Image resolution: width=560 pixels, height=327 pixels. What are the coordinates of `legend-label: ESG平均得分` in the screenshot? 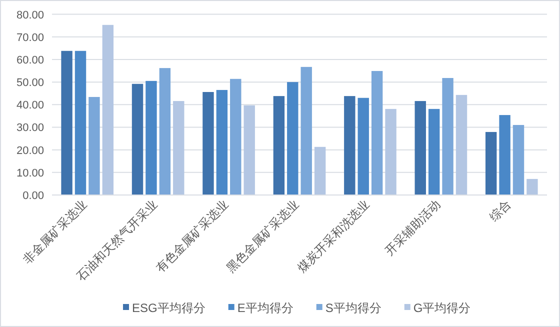 It's located at (169, 308).